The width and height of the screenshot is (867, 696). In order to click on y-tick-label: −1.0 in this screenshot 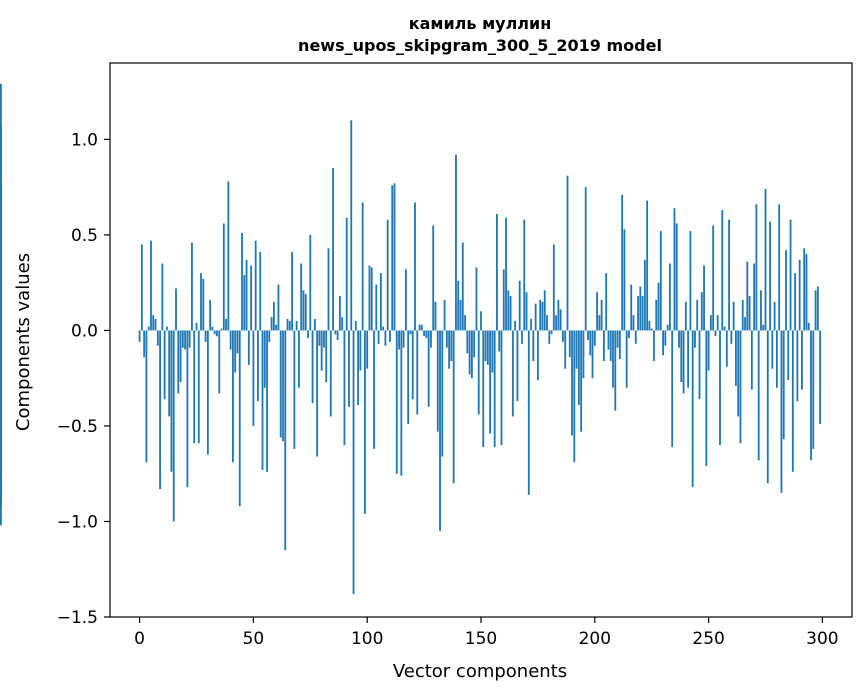, I will do `click(77, 522)`.